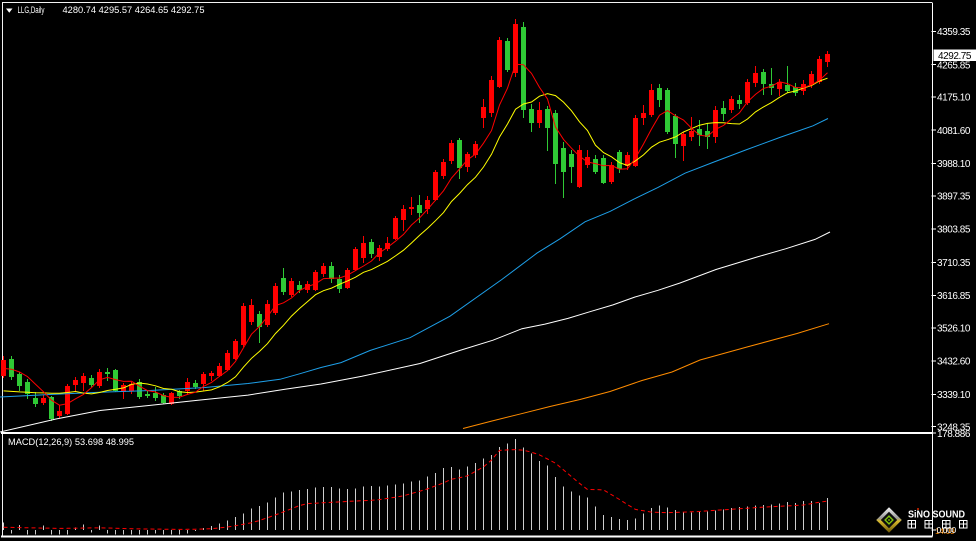 The width and height of the screenshot is (976, 541). What do you see at coordinates (71, 442) in the screenshot?
I see `svg-text: MACD(12,26,9) 53.698 48.995` at bounding box center [71, 442].